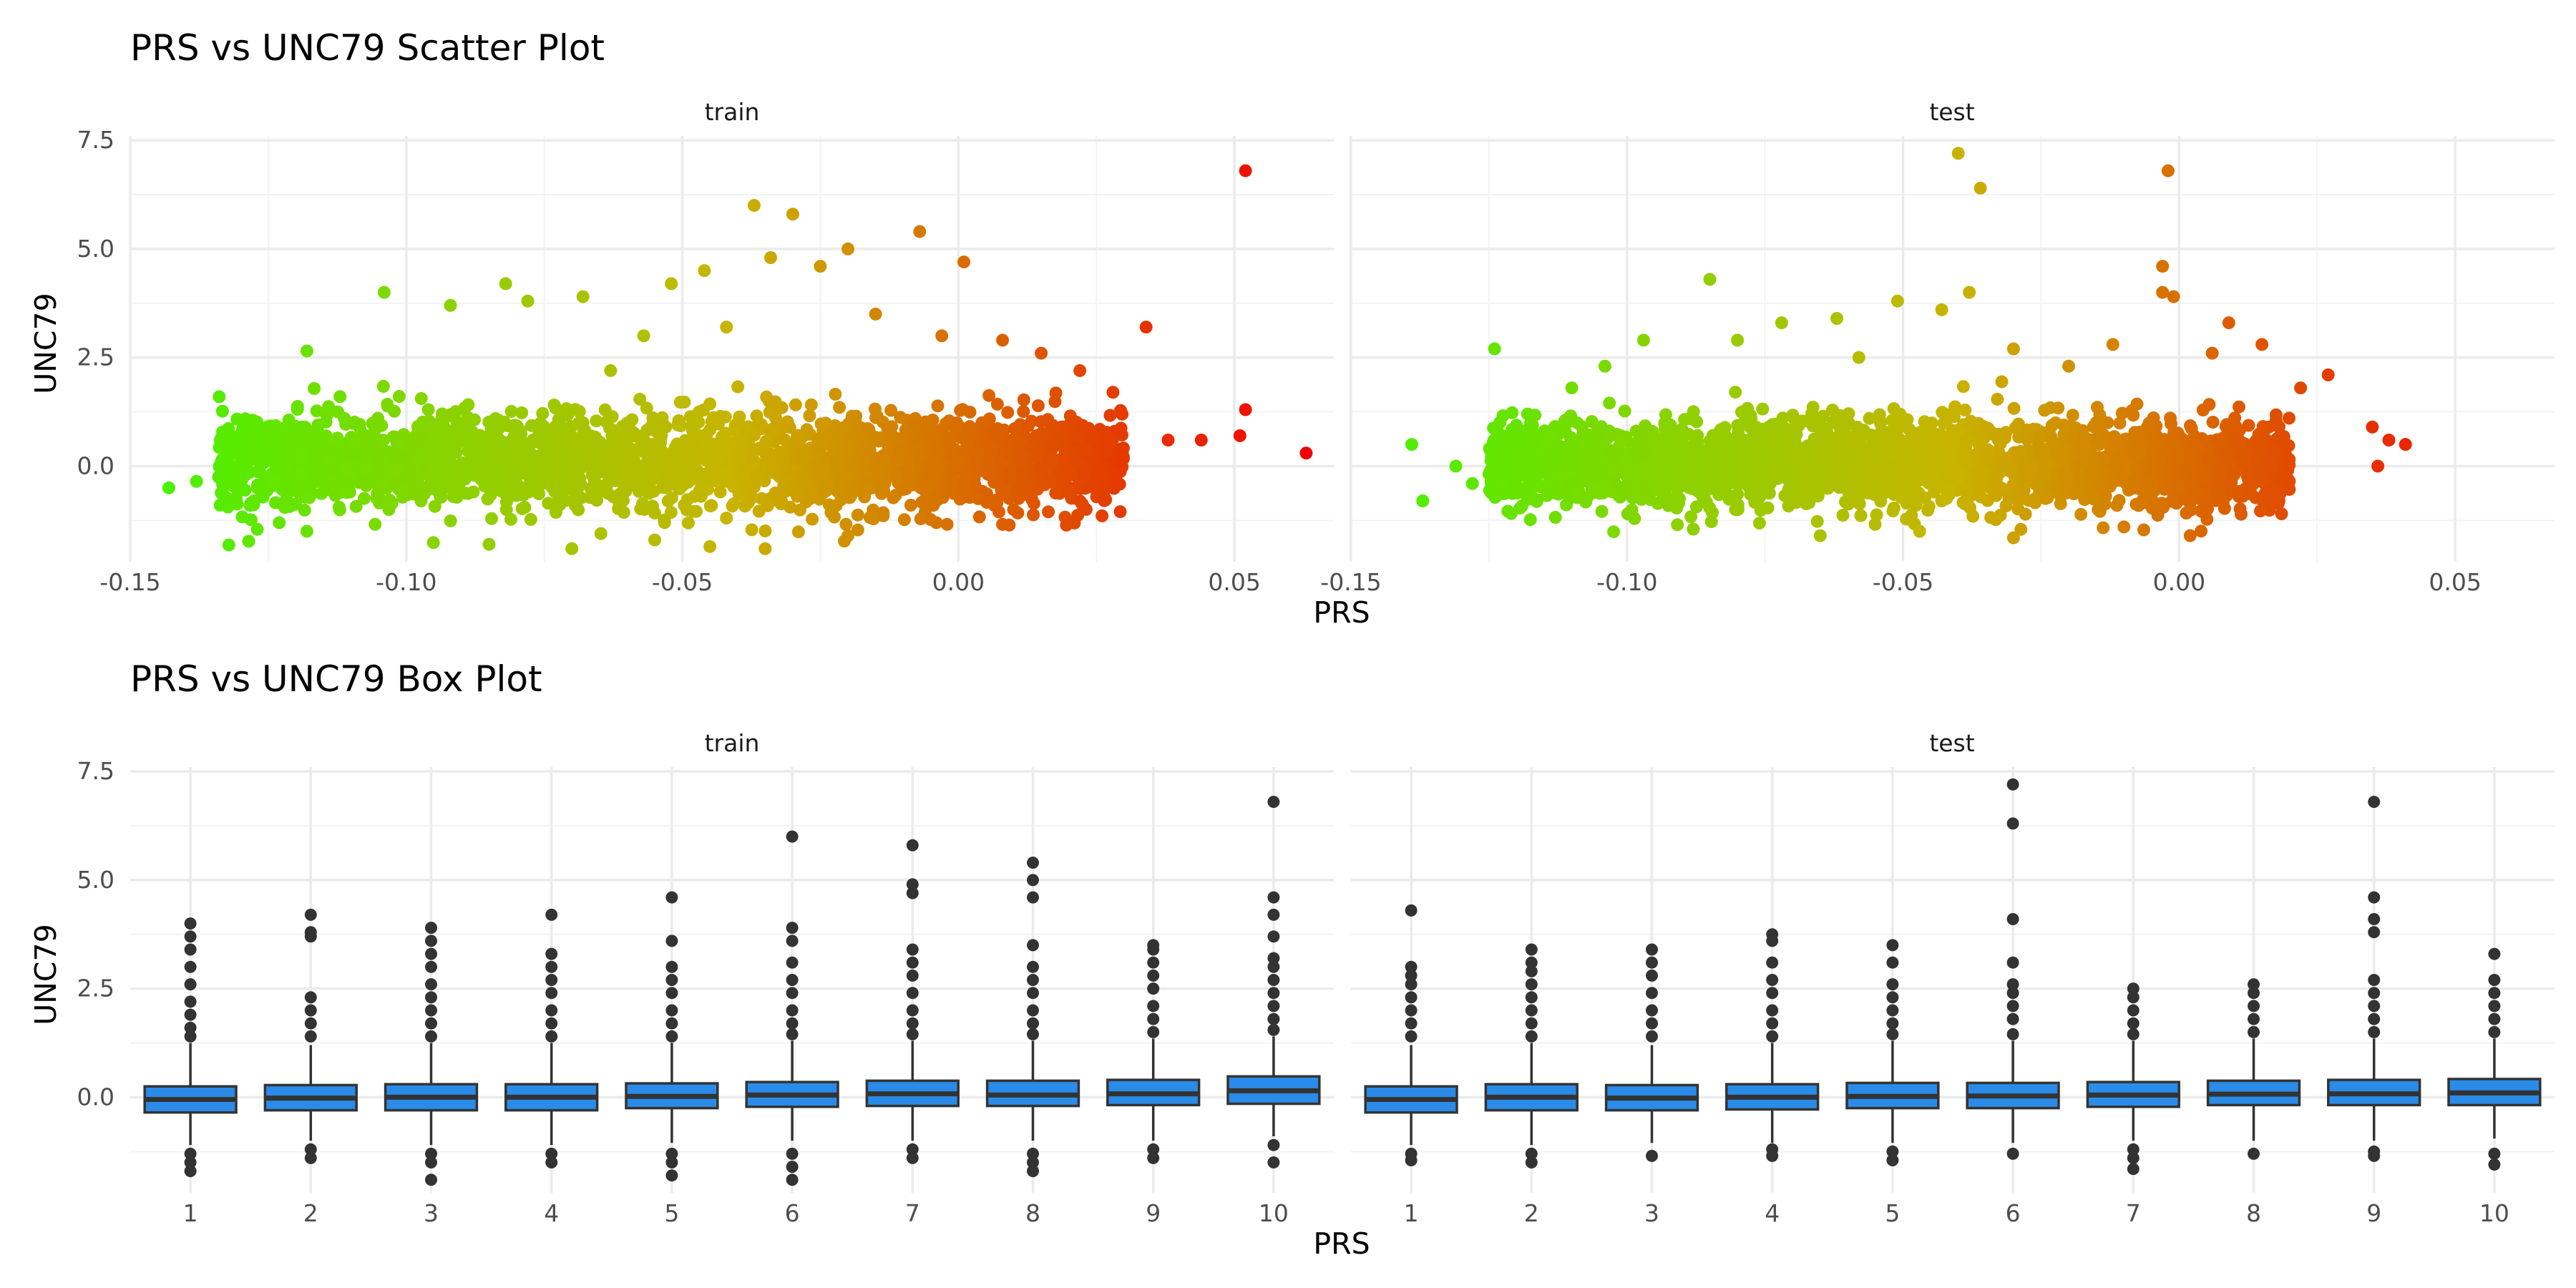 This screenshot has width=2576, height=1288. I want to click on box-strip-train: train, so click(732, 743).